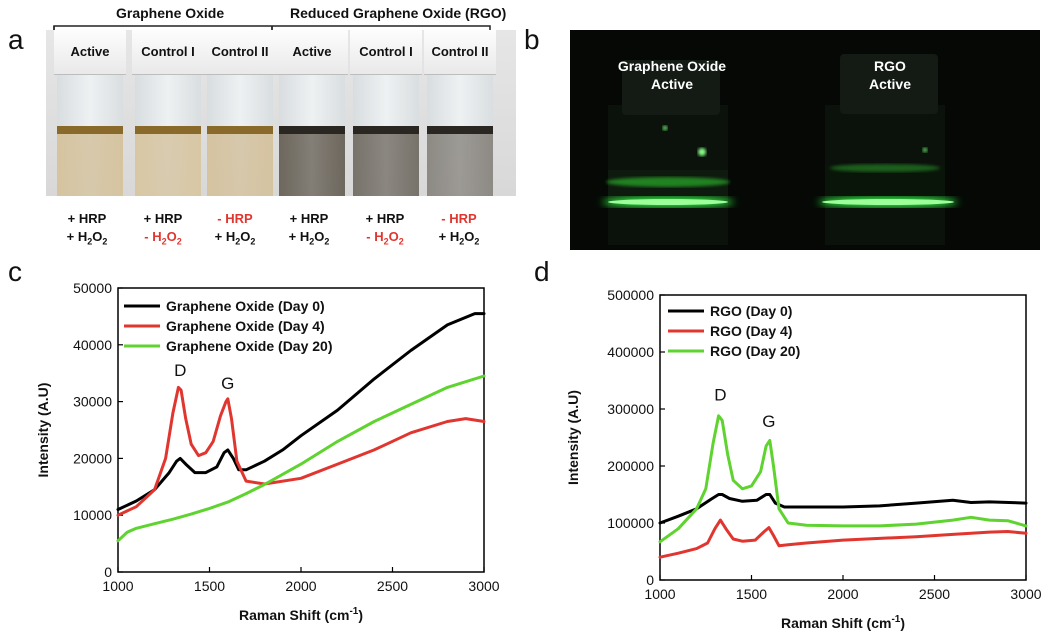  Describe the element at coordinates (755, 351) in the screenshot. I see `legend-label: RGO (Day 20)` at that location.